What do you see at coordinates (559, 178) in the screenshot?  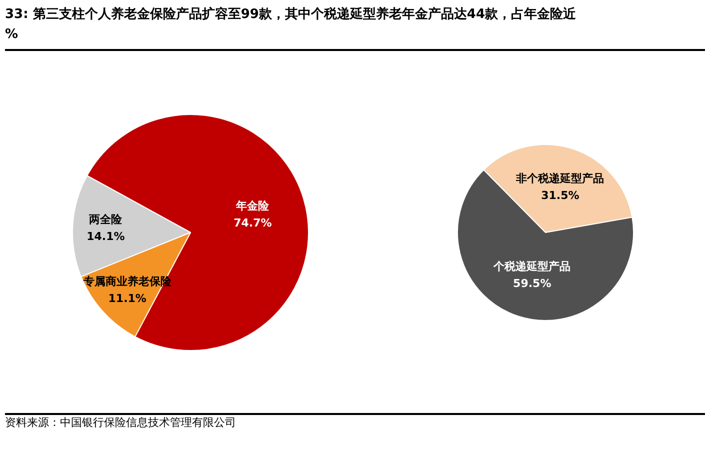 I see `slice-label: 非个税递延型产品` at bounding box center [559, 178].